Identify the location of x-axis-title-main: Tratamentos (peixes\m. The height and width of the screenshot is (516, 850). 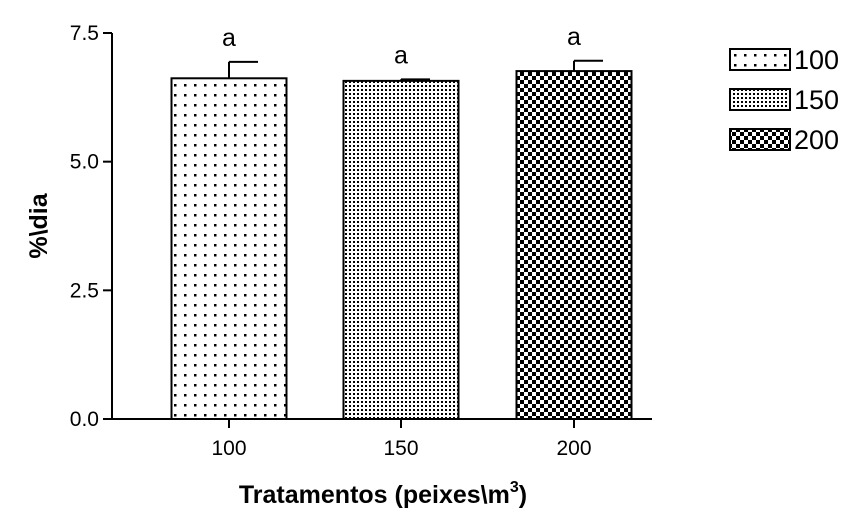
(374, 495).